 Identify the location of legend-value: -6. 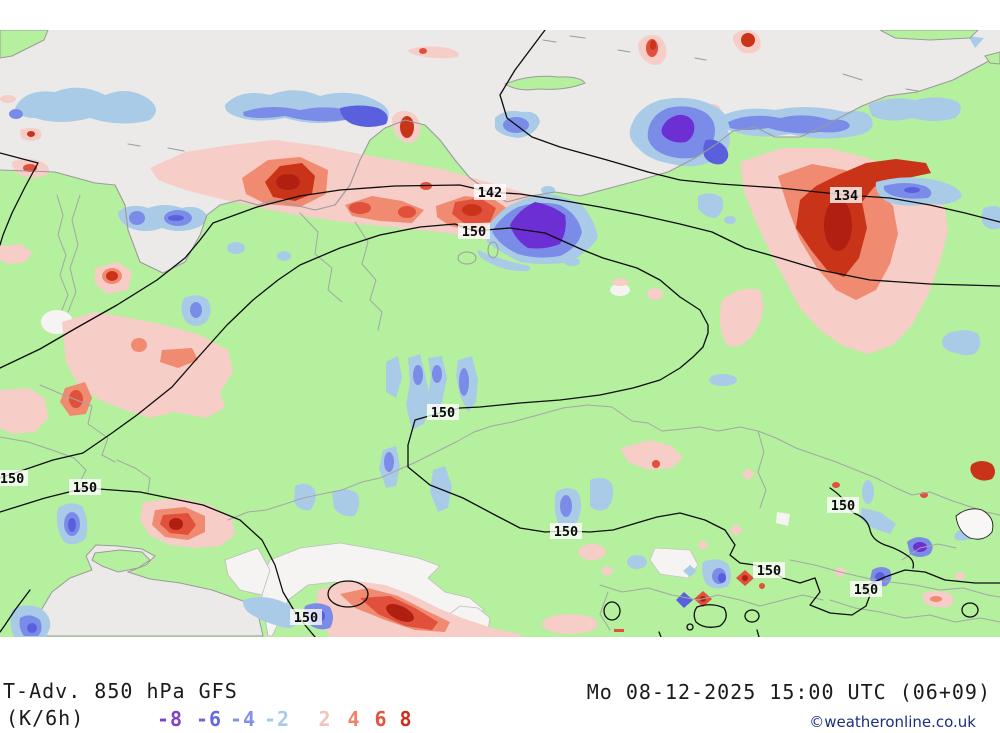
(209, 719).